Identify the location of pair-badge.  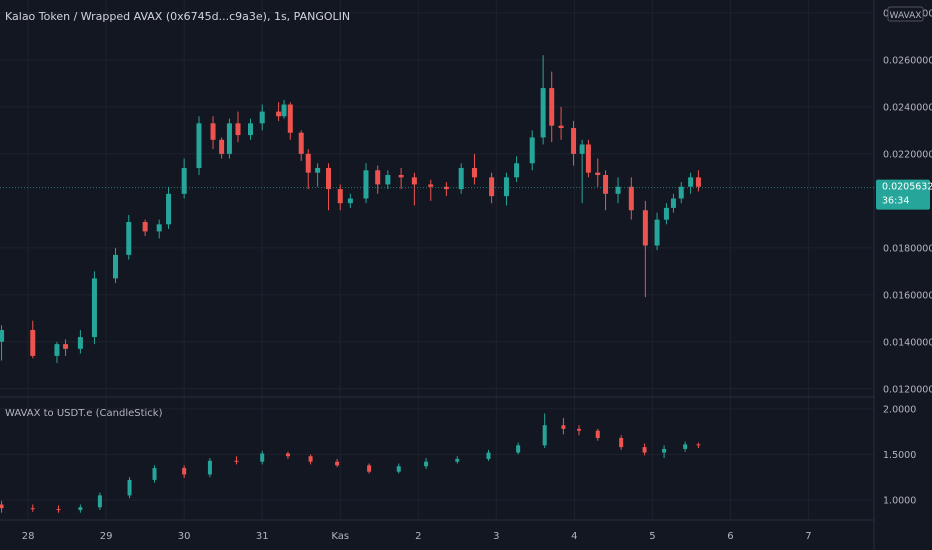
(905, 14).